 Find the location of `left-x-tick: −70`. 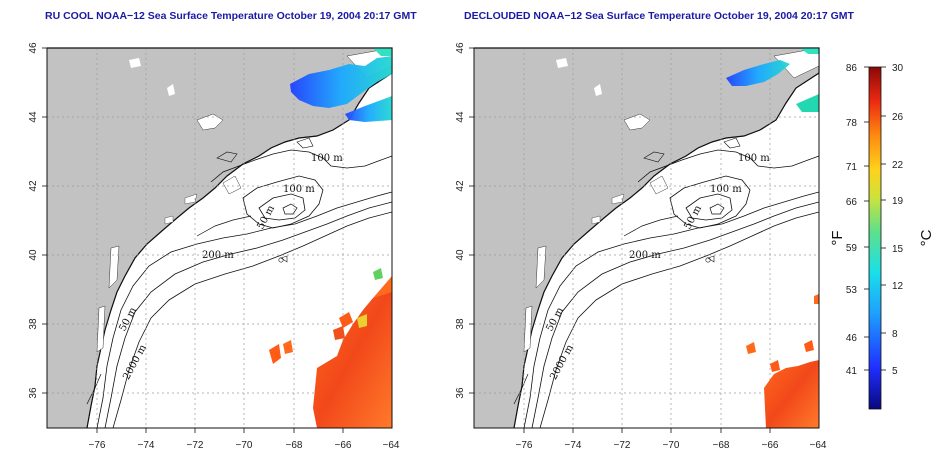

left-x-tick: −70 is located at coordinates (244, 445).